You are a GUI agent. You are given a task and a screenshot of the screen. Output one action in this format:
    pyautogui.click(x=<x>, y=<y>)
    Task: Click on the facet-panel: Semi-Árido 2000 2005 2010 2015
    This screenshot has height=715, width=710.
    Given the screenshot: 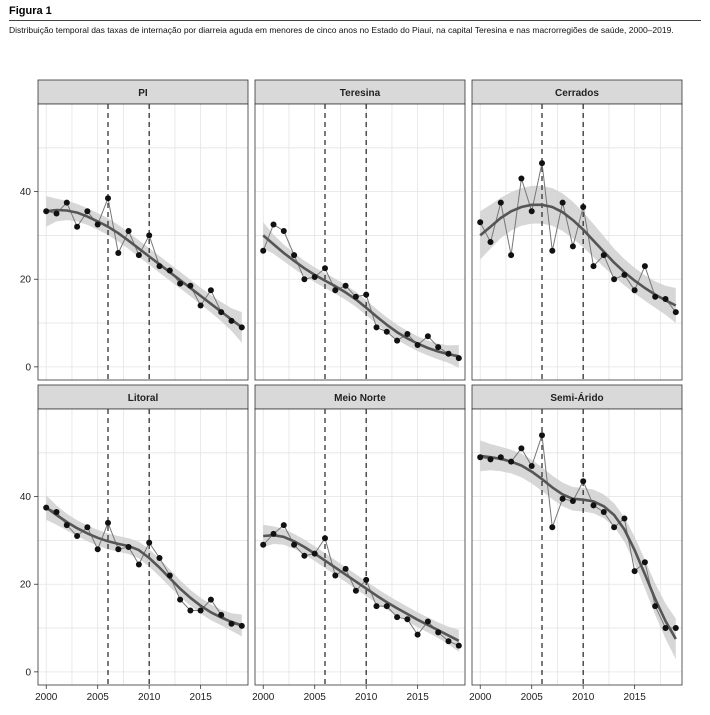 What is the action you would take?
    pyautogui.click(x=576, y=543)
    